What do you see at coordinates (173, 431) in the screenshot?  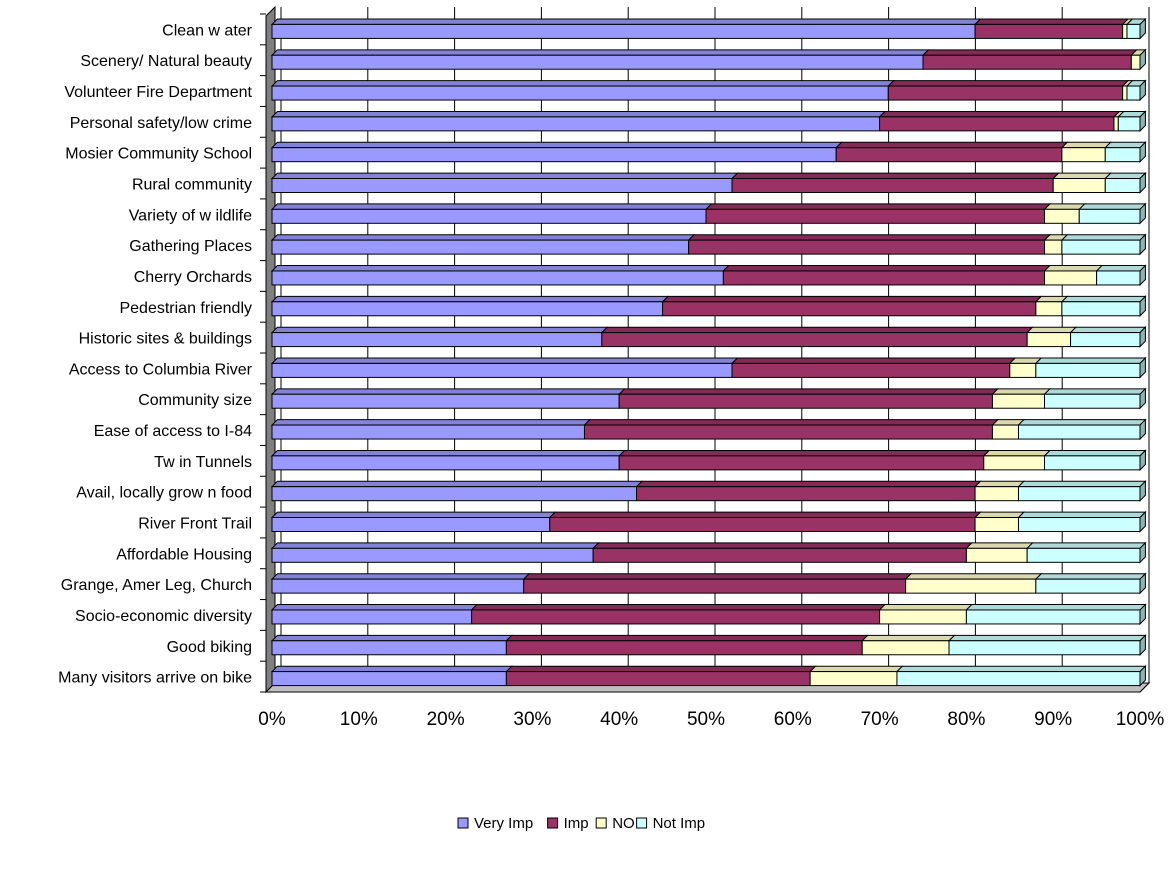 I see `category-label: Ease of access to I-84` at bounding box center [173, 431].